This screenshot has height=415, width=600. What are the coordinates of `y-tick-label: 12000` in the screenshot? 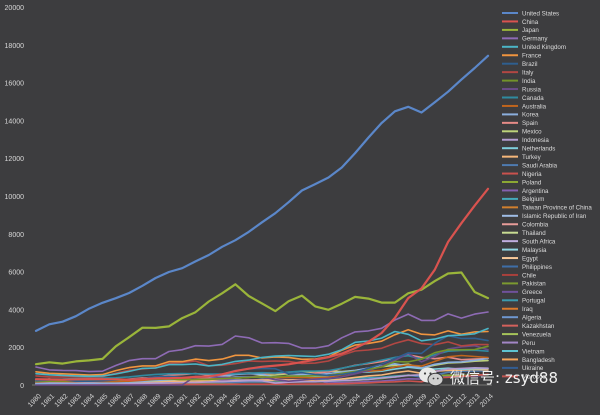 It's located at (15, 159).